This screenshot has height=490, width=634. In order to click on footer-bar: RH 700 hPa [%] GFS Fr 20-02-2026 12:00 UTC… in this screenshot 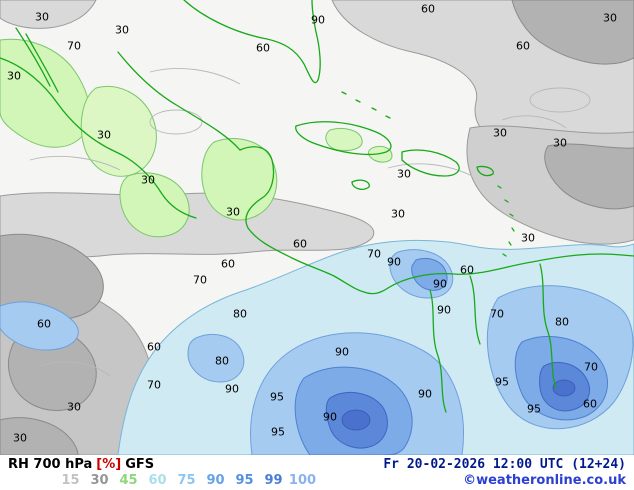, I will do `click(317, 472)`.